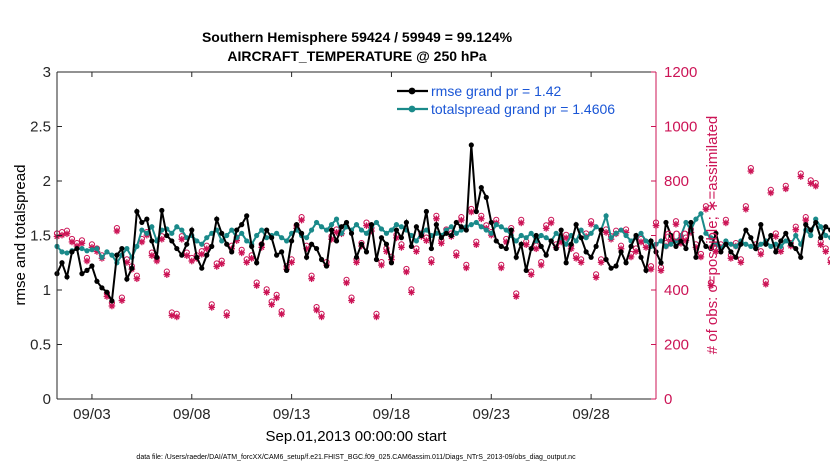  Describe the element at coordinates (356, 56) in the screenshot. I see `chart-title-line2: AIRCRAFT_TEMPERATURE @ 250 hPa` at that location.